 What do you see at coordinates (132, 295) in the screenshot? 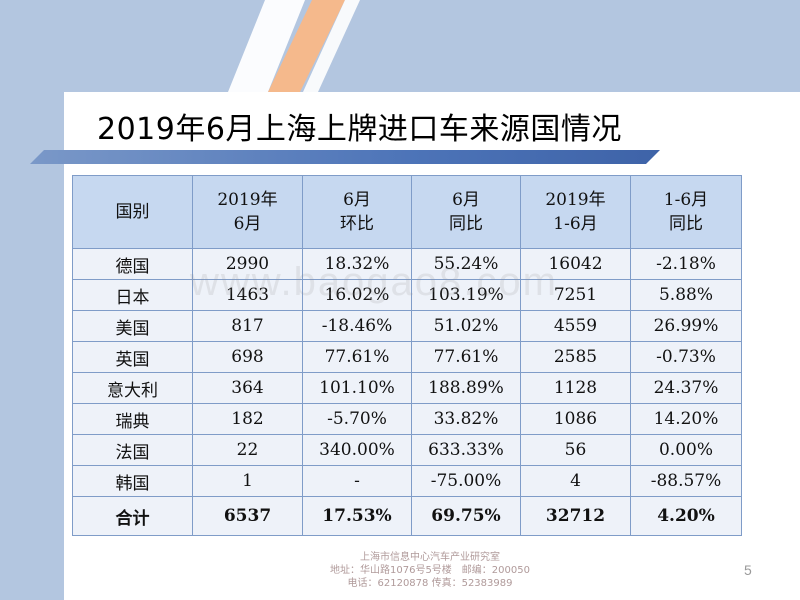
I see `table-cell: 日本` at bounding box center [132, 295].